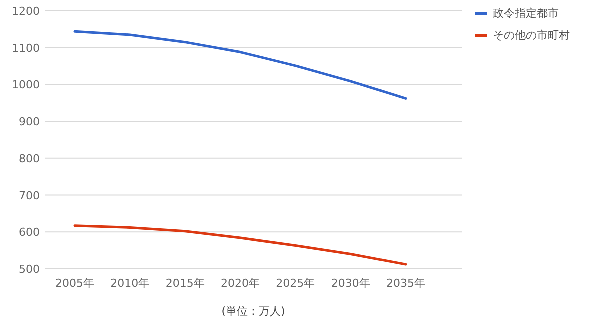 The width and height of the screenshot is (600, 329). Describe the element at coordinates (26, 48) in the screenshot. I see `y-tick-label: 1100` at that location.